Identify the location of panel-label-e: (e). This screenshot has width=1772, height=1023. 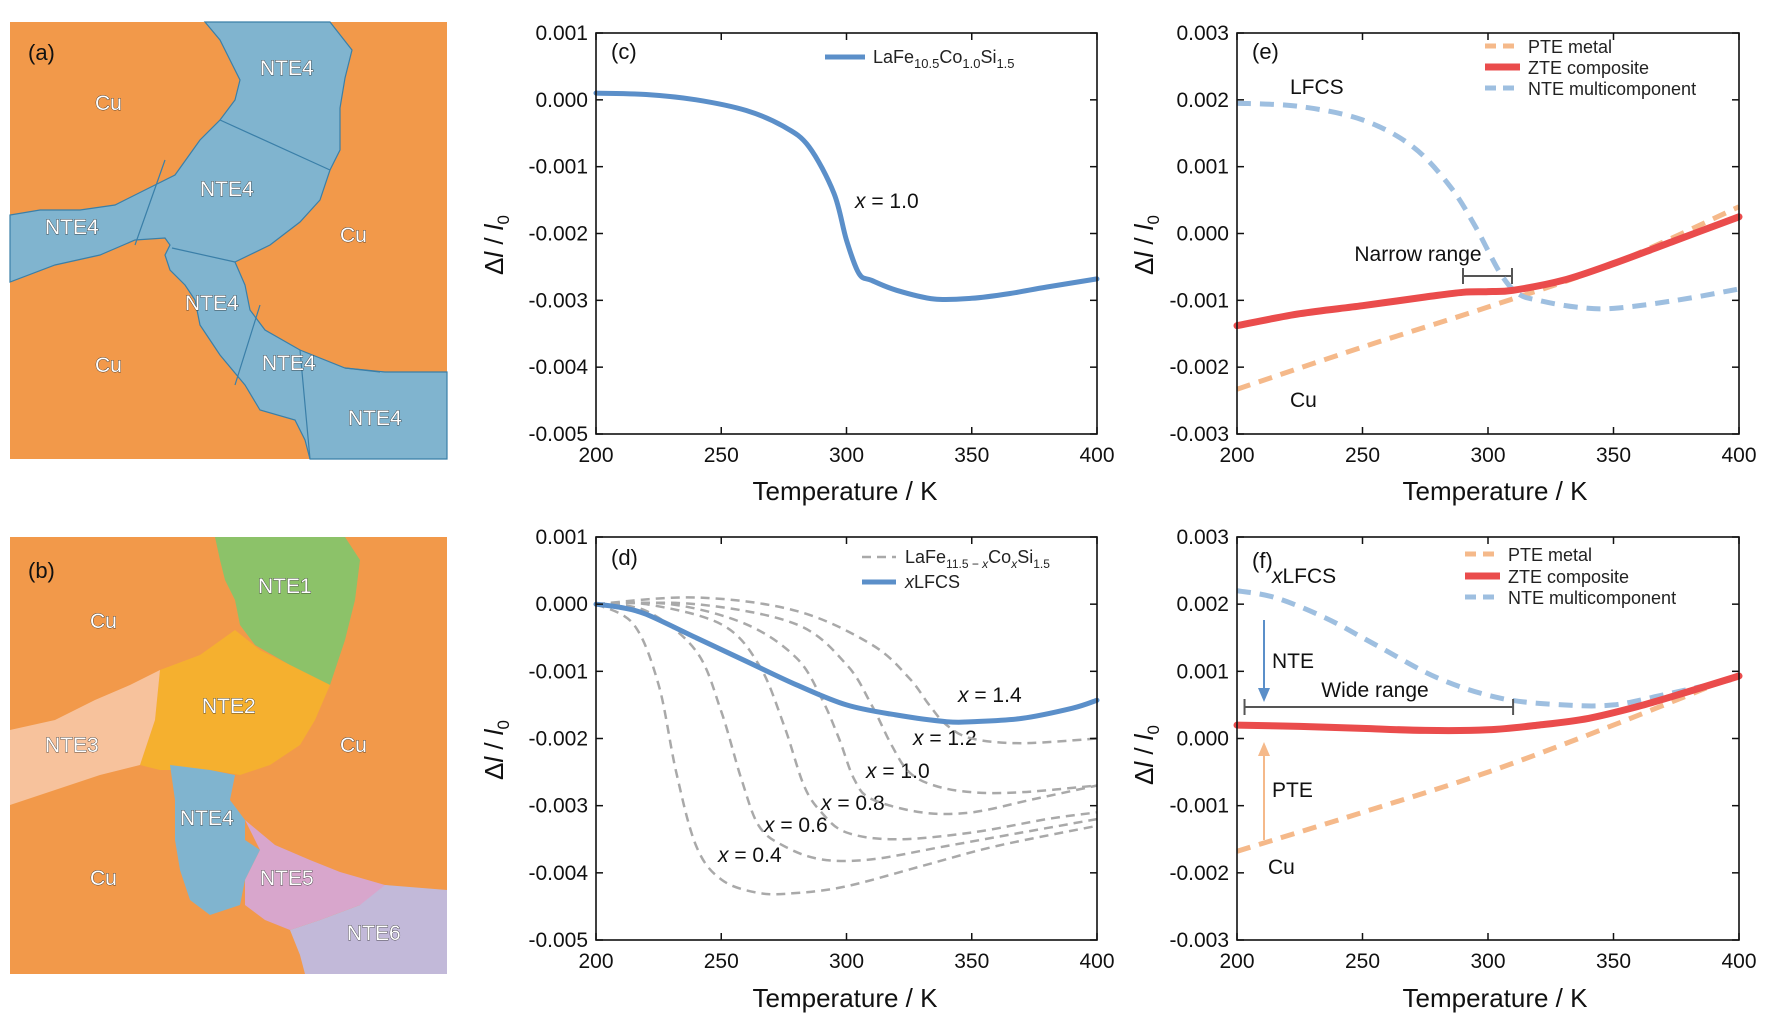
(1265, 51).